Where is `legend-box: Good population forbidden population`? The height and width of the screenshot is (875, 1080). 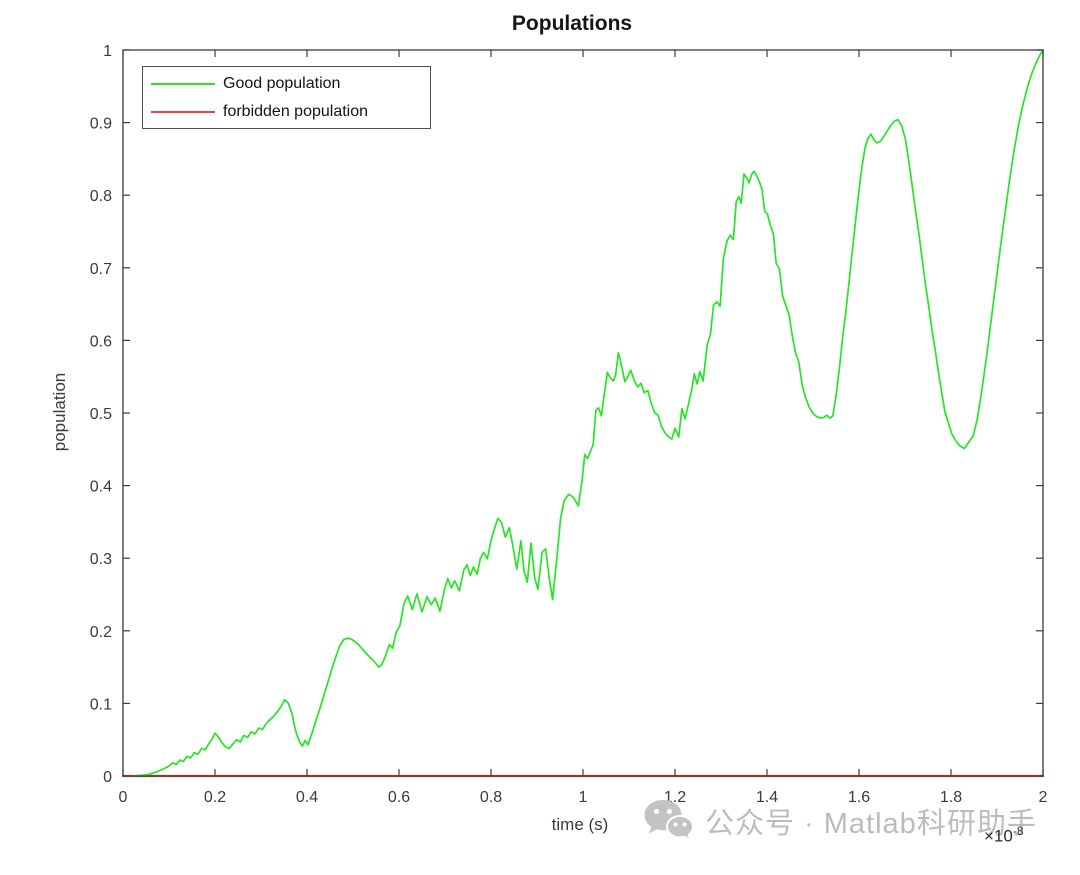 legend-box: Good population forbidden population is located at coordinates (286, 97).